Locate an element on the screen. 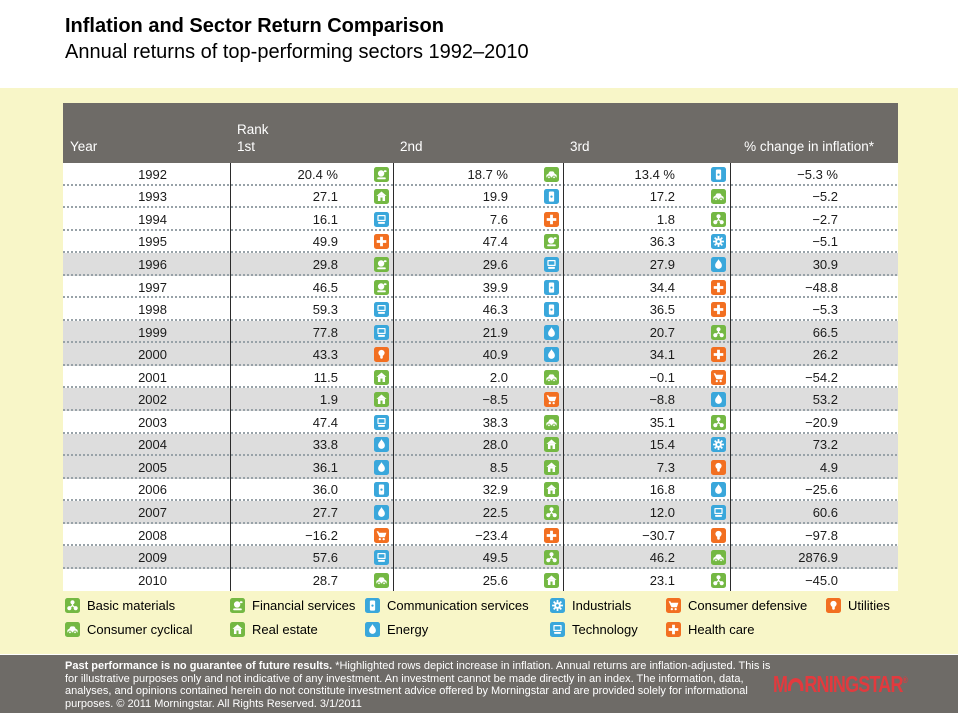 The height and width of the screenshot is (719, 958). rank-2-cell: 46.3 is located at coordinates (478, 310).